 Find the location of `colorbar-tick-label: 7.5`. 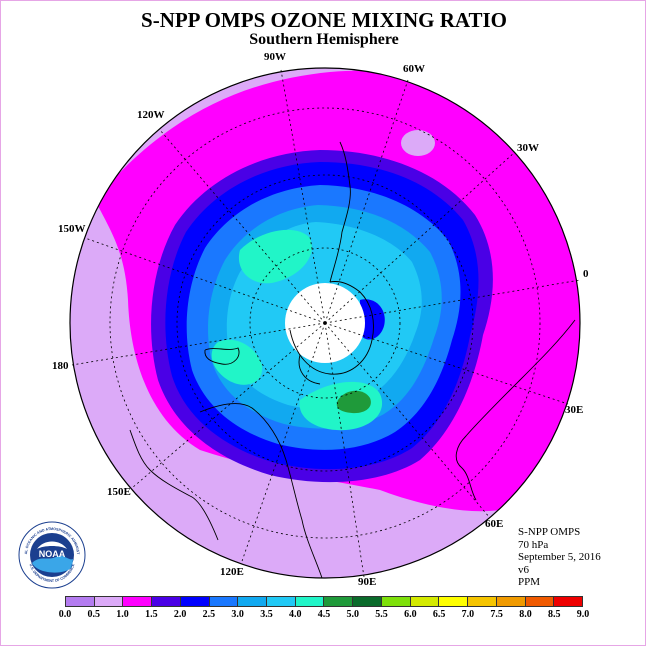

colorbar-tick-label: 7.5 is located at coordinates (496, 614).